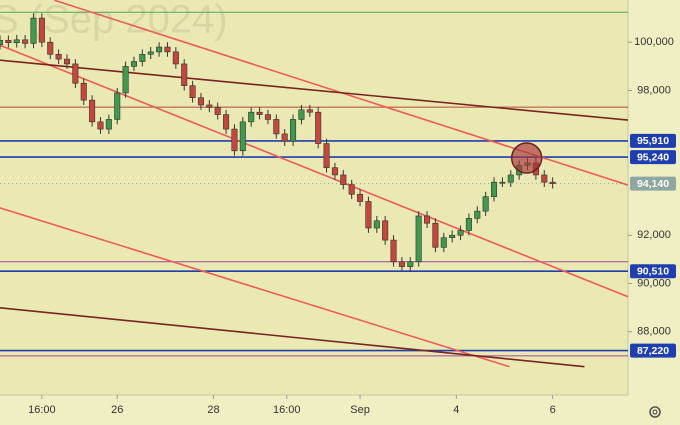 This screenshot has width=680, height=425. I want to click on level-label: 87,220, so click(653, 351).